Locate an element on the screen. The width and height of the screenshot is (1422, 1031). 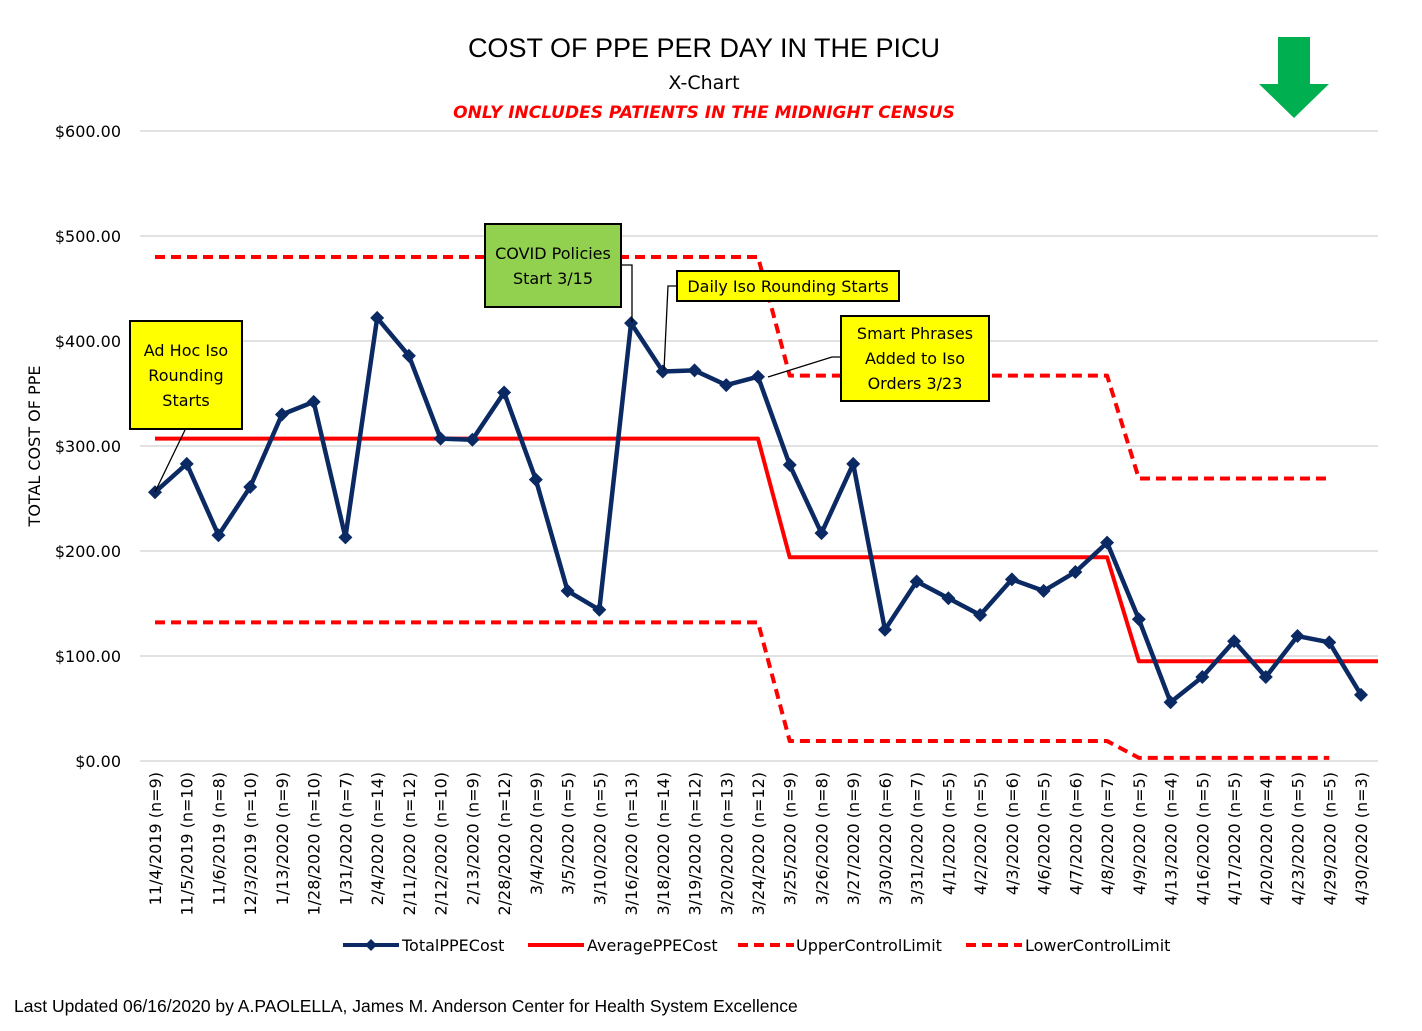
x-tick-label: 4/23/2020 (n=5) is located at coordinates (1298, 838).